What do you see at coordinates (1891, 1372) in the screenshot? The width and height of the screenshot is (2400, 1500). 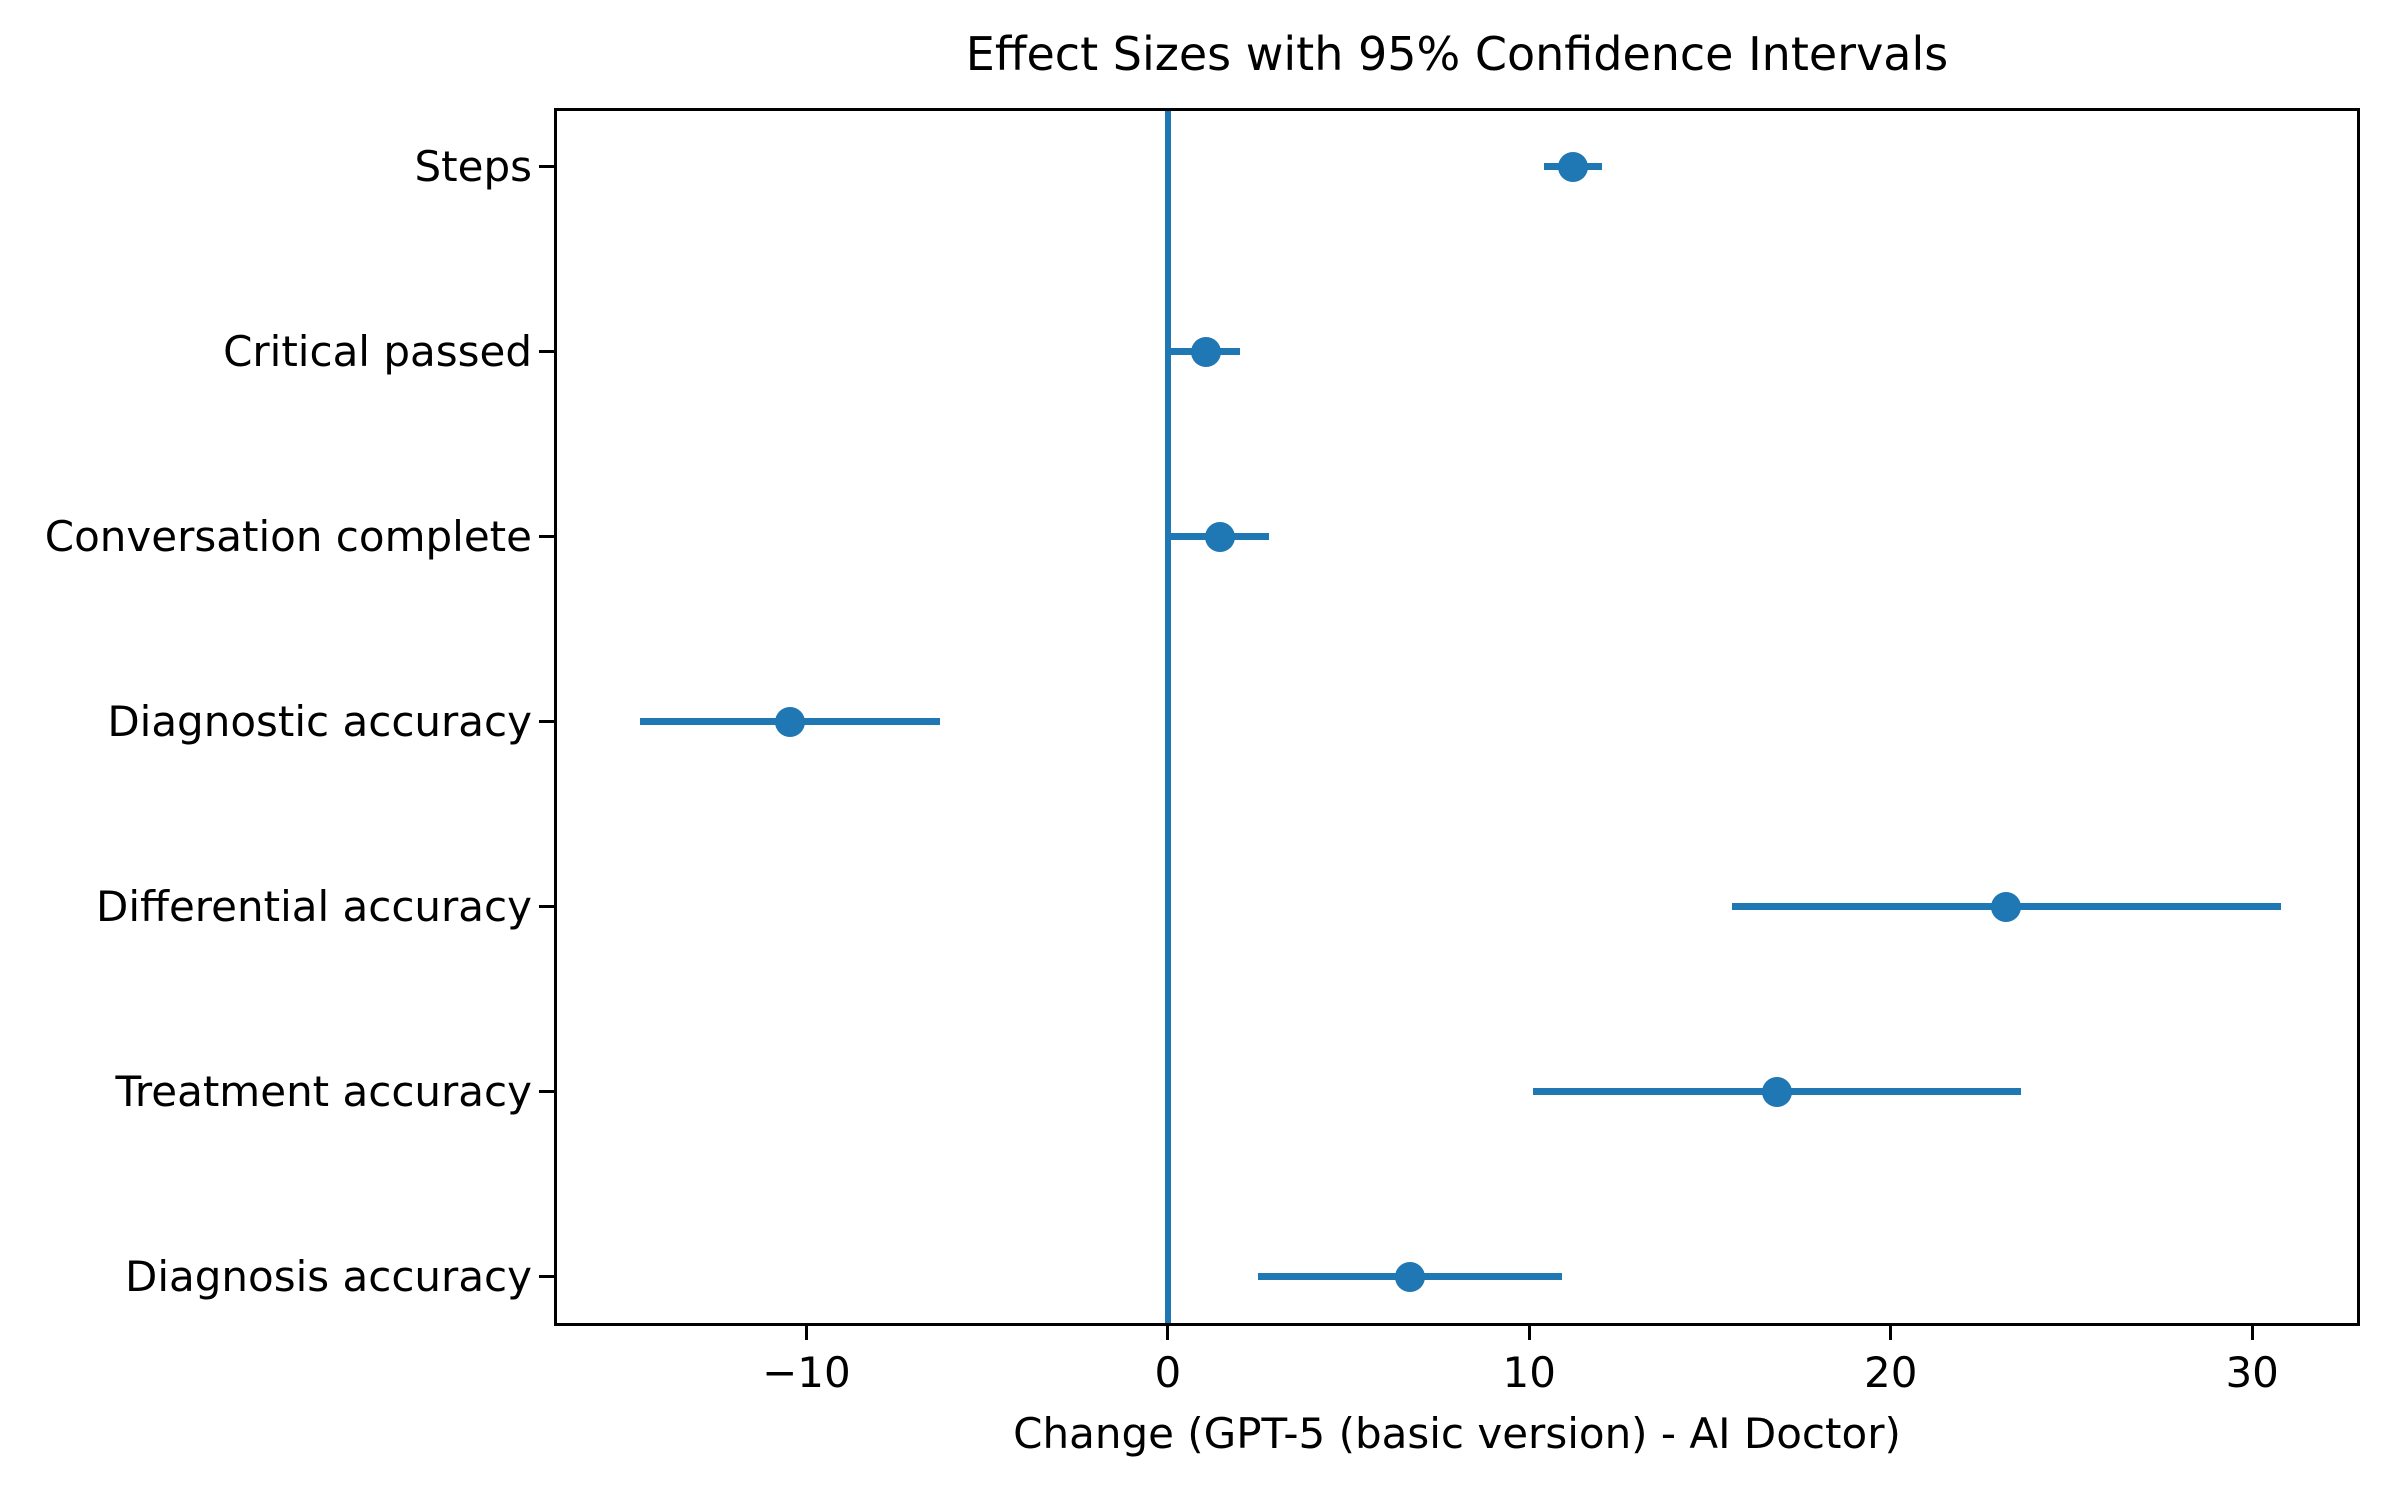 I see `x-tick-label: 20` at bounding box center [1891, 1372].